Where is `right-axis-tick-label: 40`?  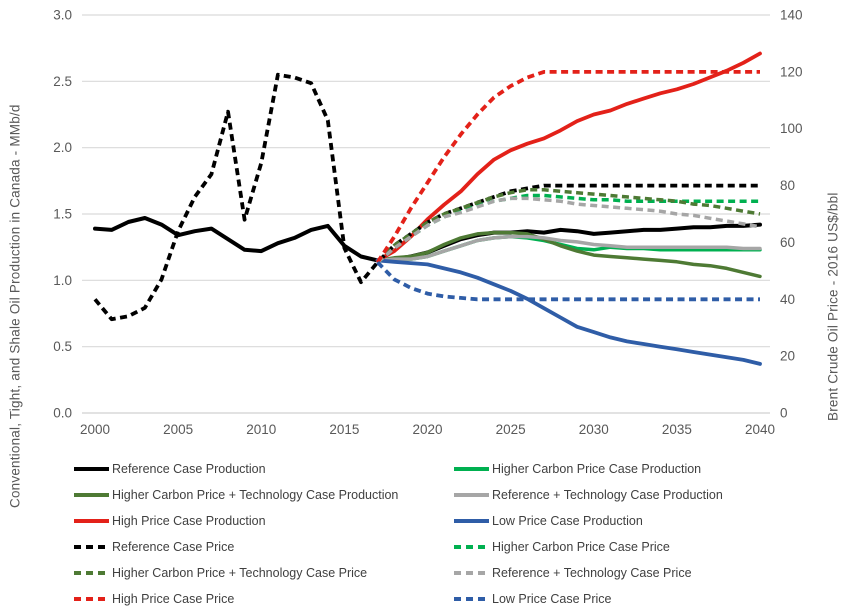
right-axis-tick-label: 40 is located at coordinates (787, 299).